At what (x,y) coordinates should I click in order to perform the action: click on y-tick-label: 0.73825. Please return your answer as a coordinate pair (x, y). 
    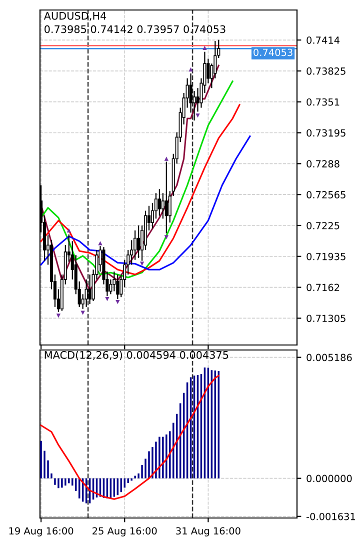
    Looking at the image, I should click on (326, 71).